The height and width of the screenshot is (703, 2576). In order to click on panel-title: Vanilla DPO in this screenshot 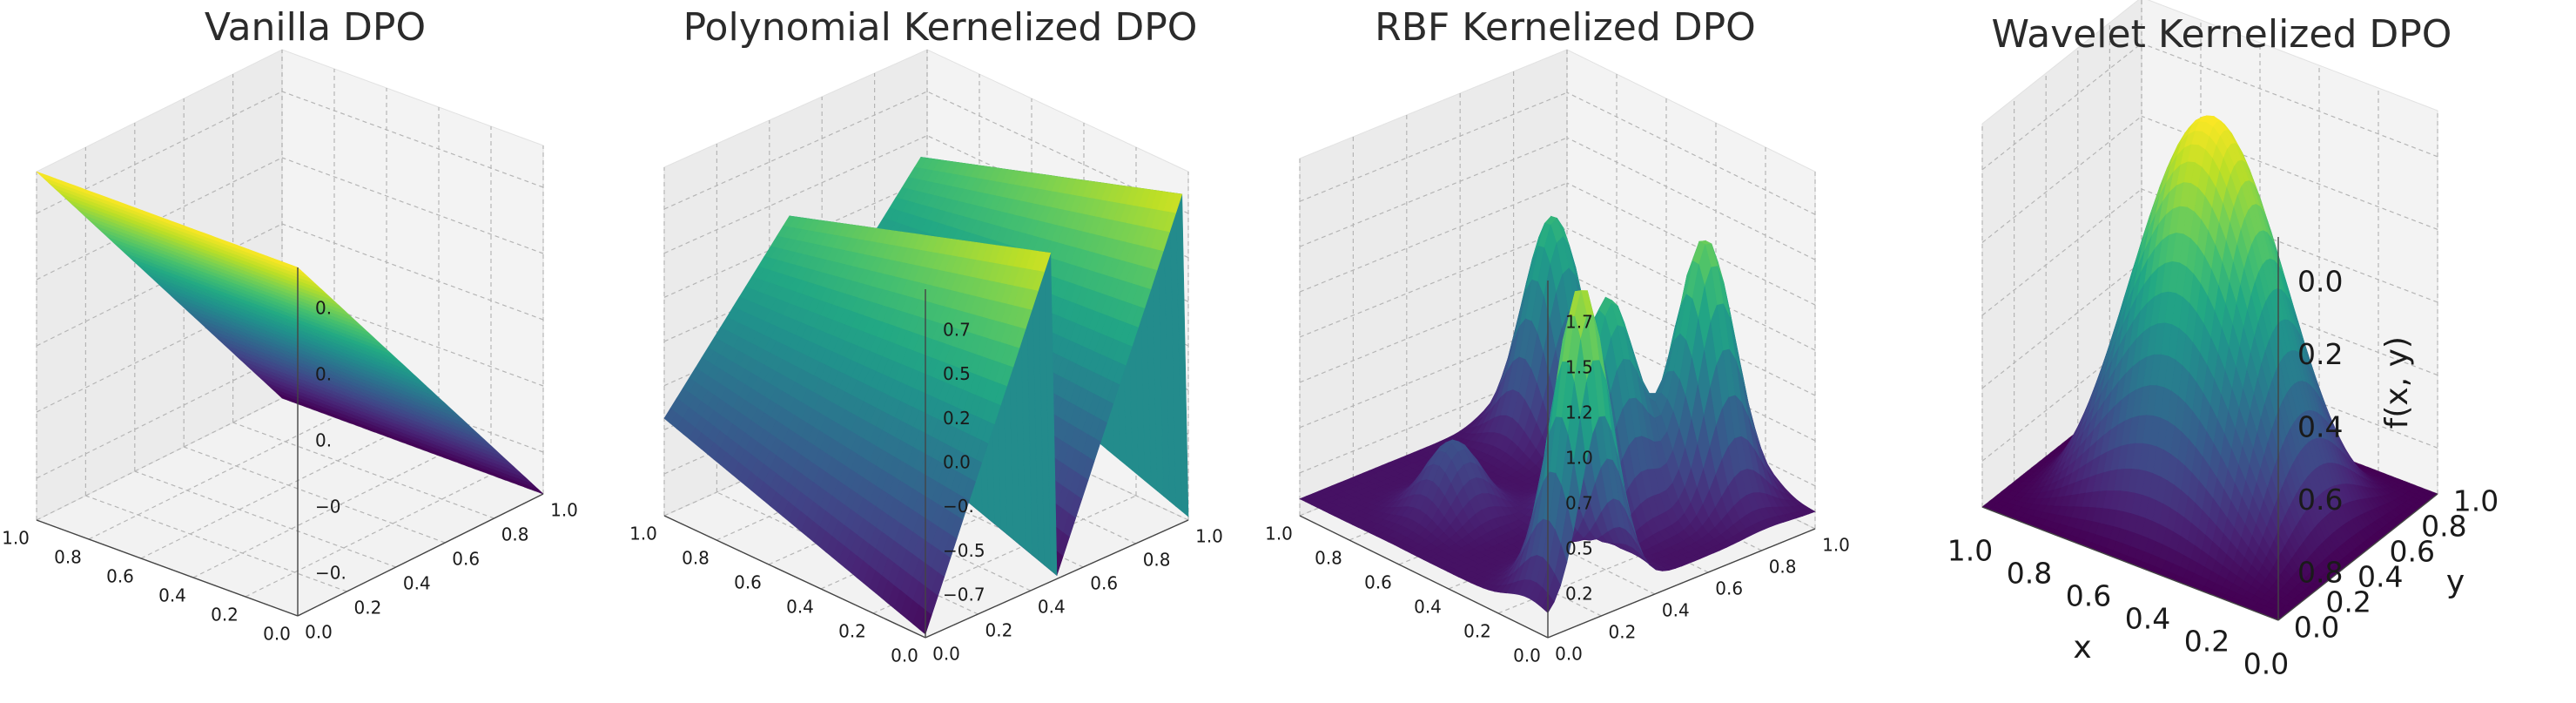, I will do `click(315, 27)`.